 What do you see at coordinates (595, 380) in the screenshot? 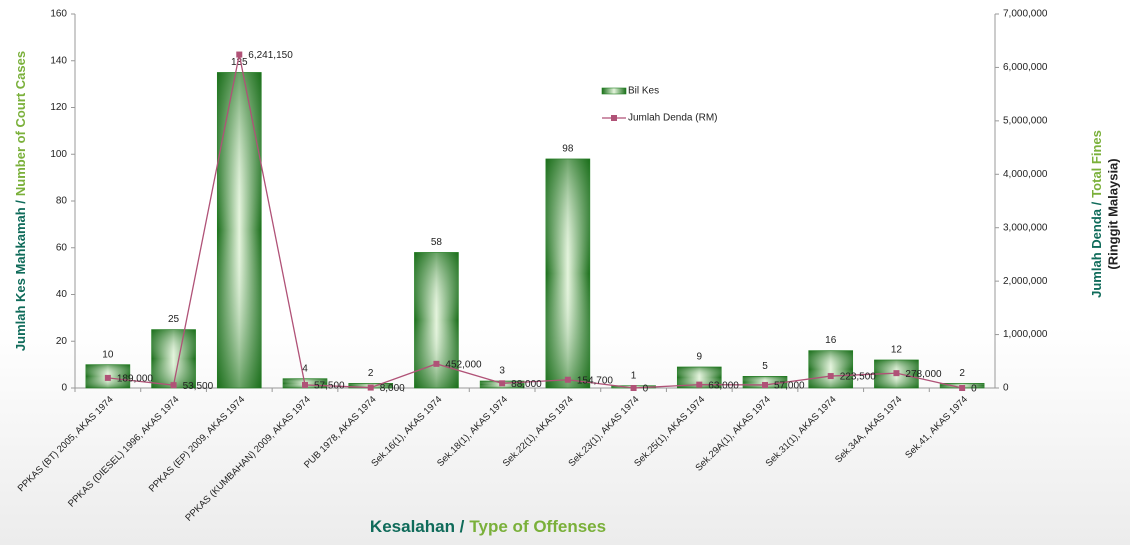
I see `line-value-label: 154,700` at bounding box center [595, 380].